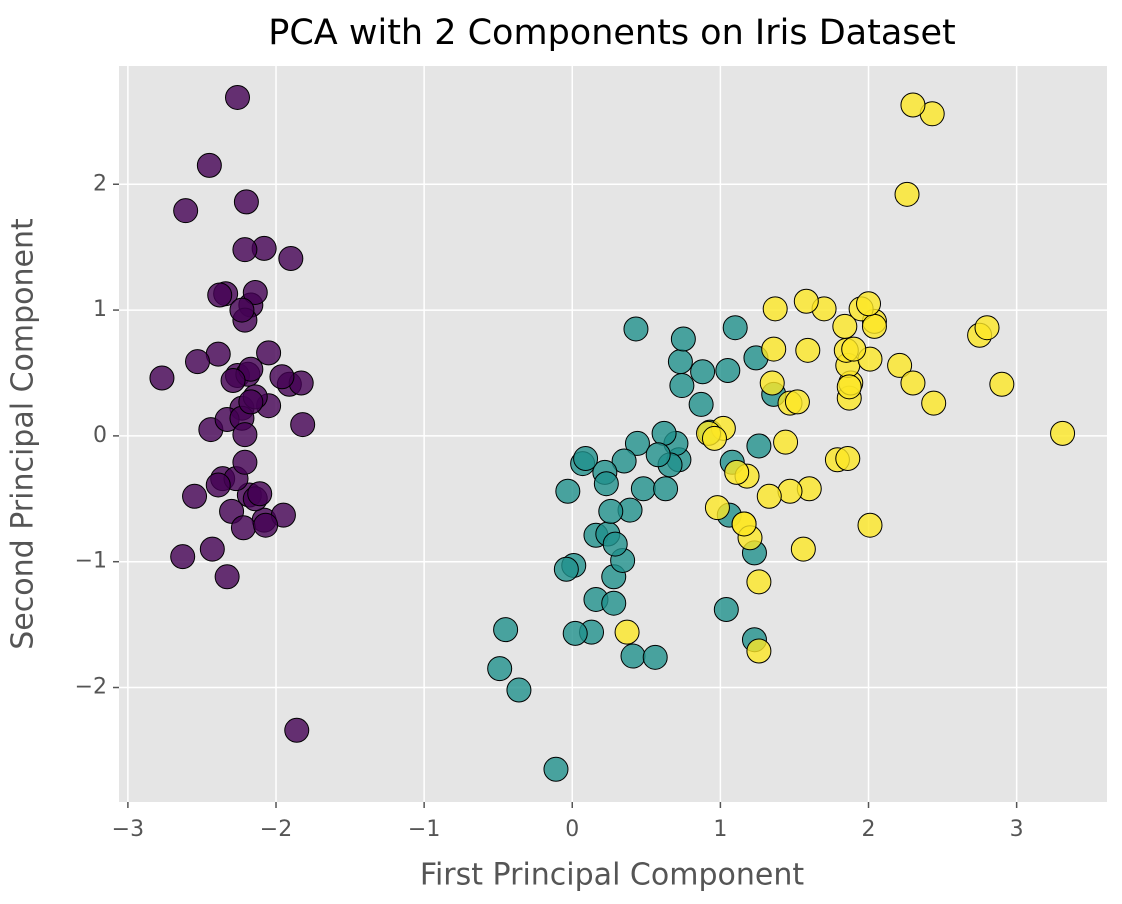 The height and width of the screenshot is (904, 1122). What do you see at coordinates (100, 309) in the screenshot?
I see `y-tick-label: 1` at bounding box center [100, 309].